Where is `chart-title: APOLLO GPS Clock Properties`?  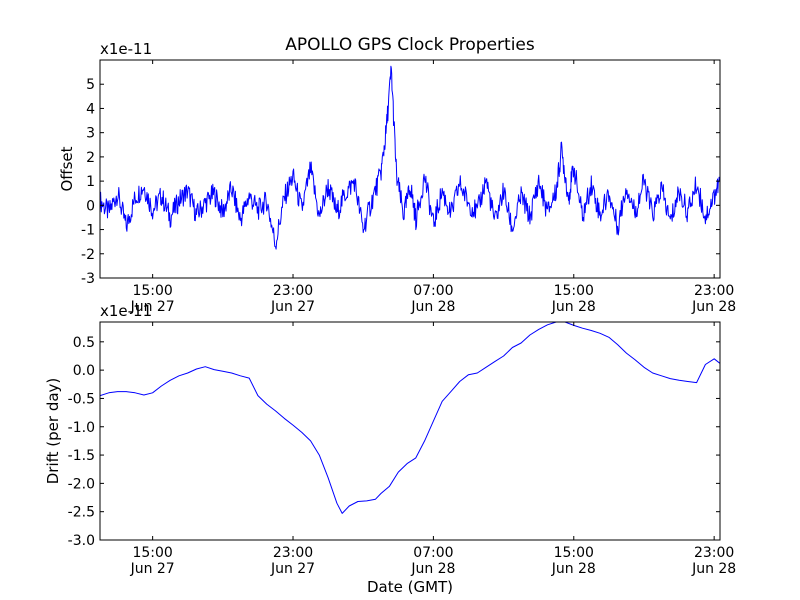
chart-title: APOLLO GPS Clock Properties is located at coordinates (410, 45).